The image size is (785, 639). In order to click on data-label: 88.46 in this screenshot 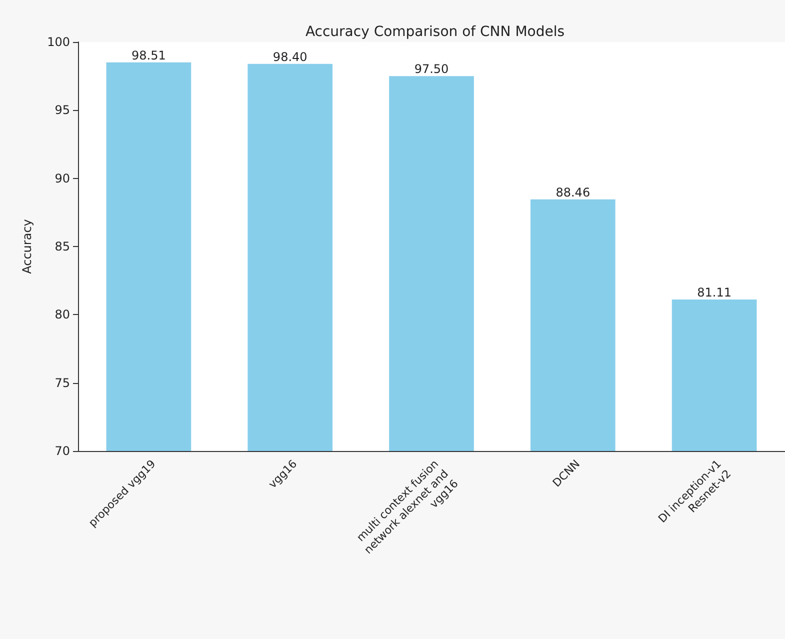, I will do `click(573, 192)`.